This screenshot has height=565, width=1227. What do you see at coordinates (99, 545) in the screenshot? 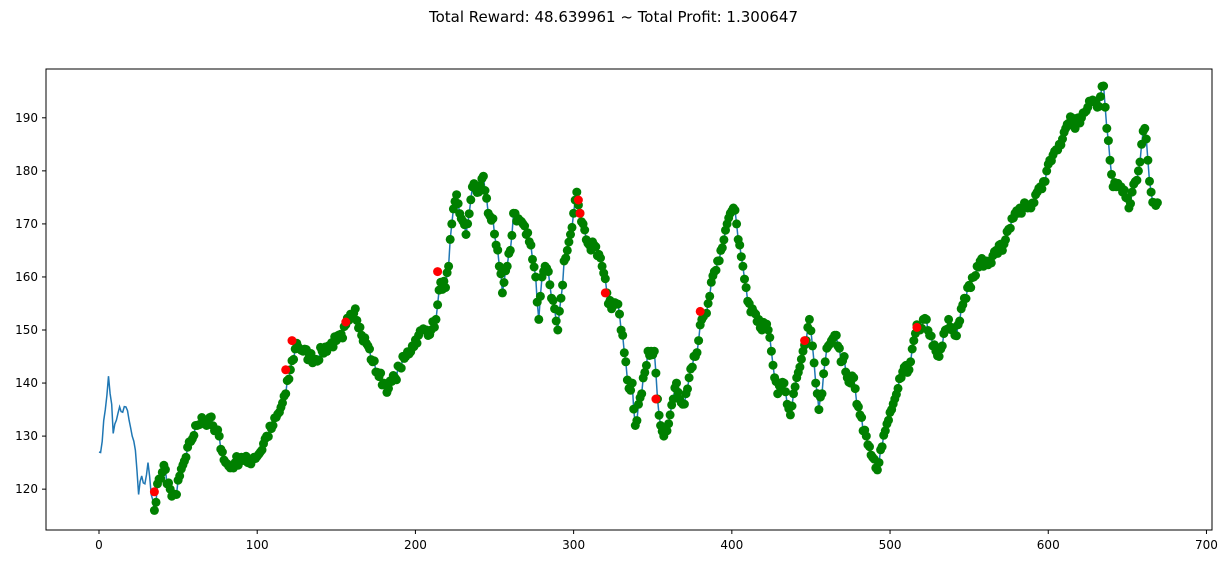
I see `x-tick-label: 0` at bounding box center [99, 545].